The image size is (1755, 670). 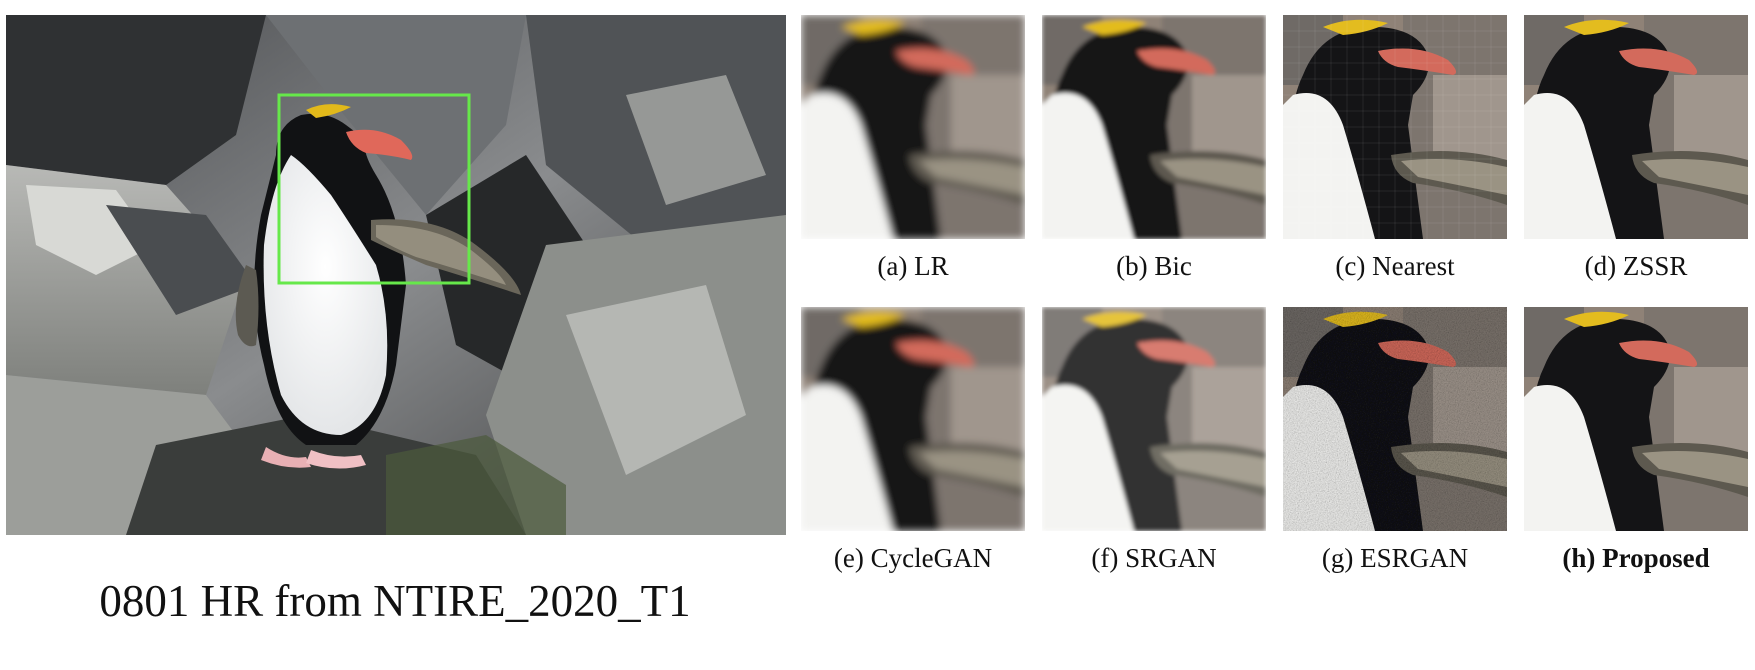 I want to click on crop-panel-proposed, so click(x=1636, y=419).